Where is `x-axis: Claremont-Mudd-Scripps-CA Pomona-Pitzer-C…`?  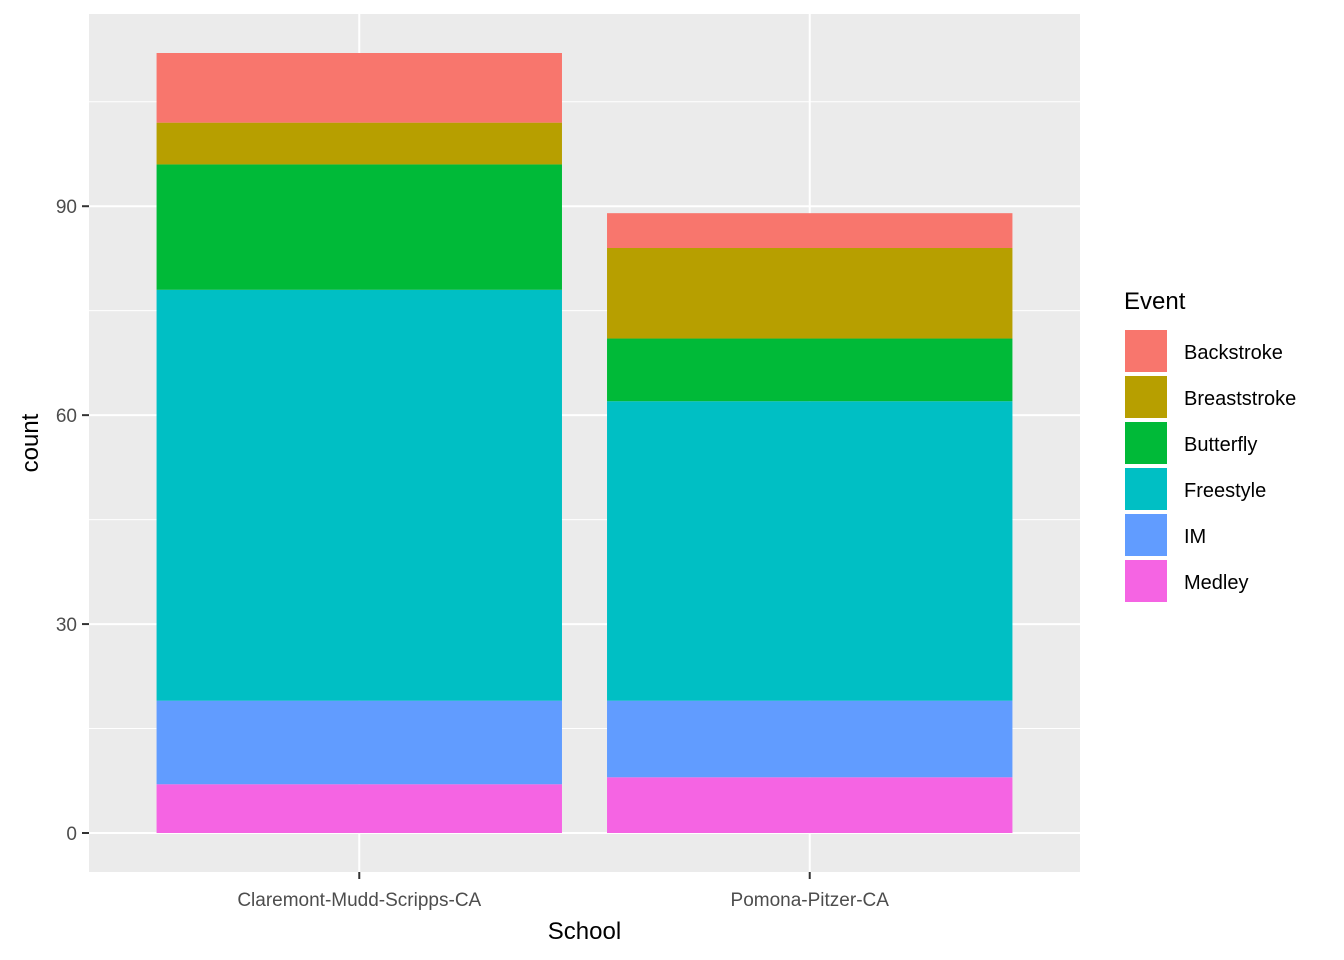
x-axis: Claremont-Mudd-Scripps-CA Pomona-Pitzer-C… is located at coordinates (563, 891).